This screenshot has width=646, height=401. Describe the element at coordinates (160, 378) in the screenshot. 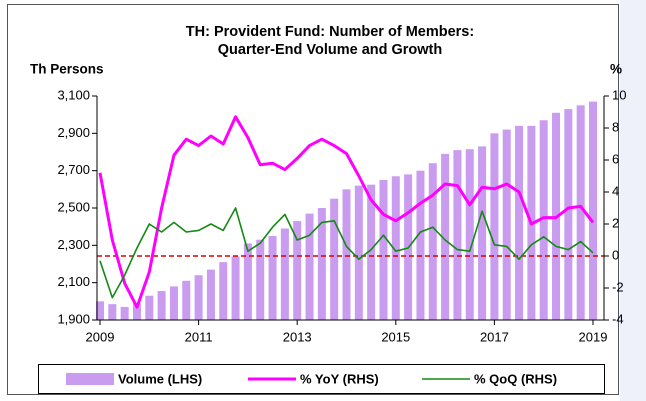

I see `legend-label: Volume (LHS)` at that location.